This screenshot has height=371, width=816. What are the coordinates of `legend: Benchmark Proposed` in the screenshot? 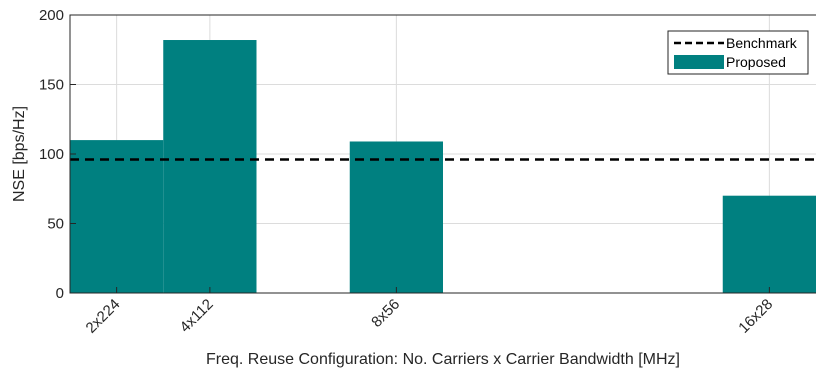 It's located at (738, 52).